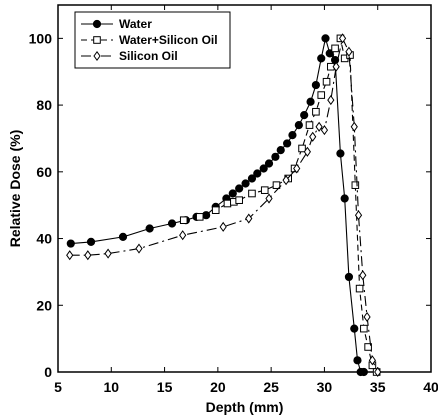 This screenshot has width=438, height=416. What do you see at coordinates (271, 387) in the screenshot?
I see `x-tick-label: 25` at bounding box center [271, 387].